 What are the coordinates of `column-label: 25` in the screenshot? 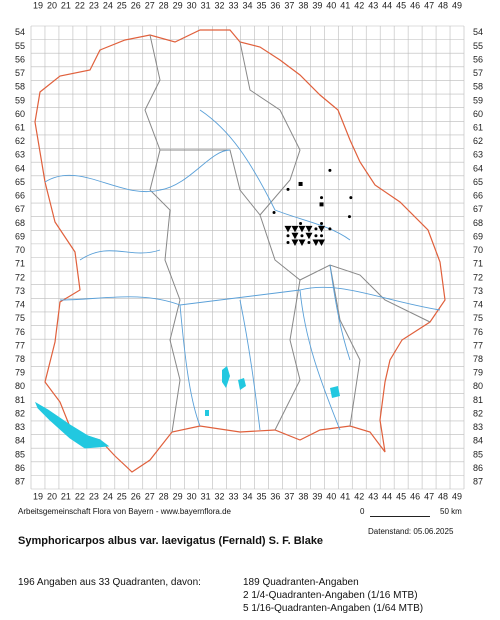 It's located at (122, 5).